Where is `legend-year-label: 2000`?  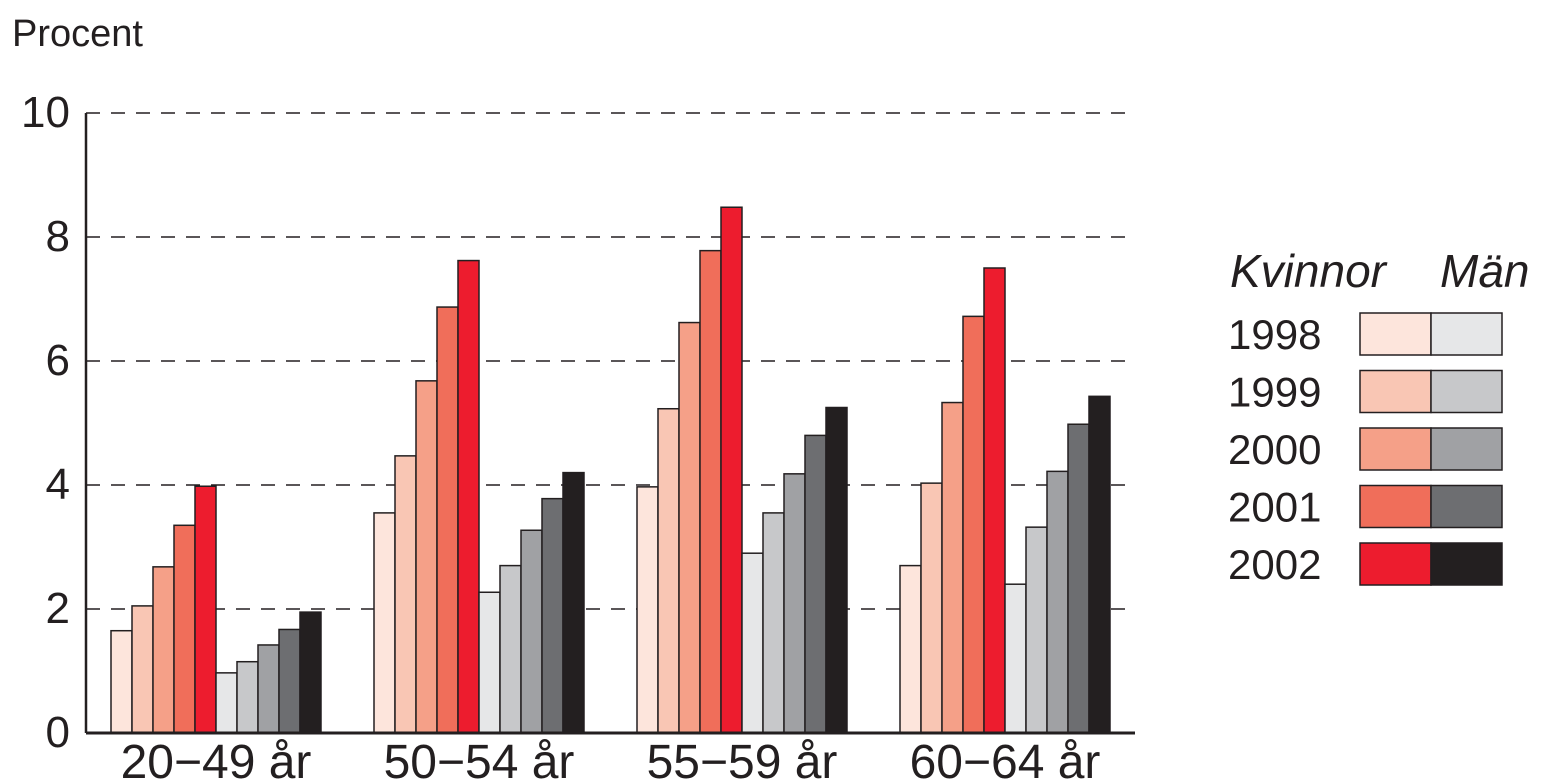 legend-year-label: 2000 is located at coordinates (1274, 449).